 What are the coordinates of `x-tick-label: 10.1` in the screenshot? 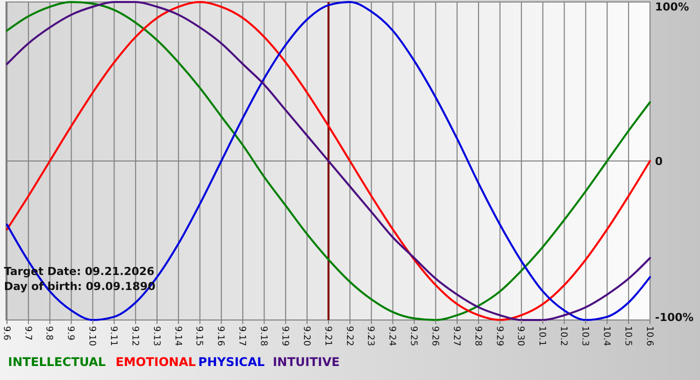 It's located at (541, 336).